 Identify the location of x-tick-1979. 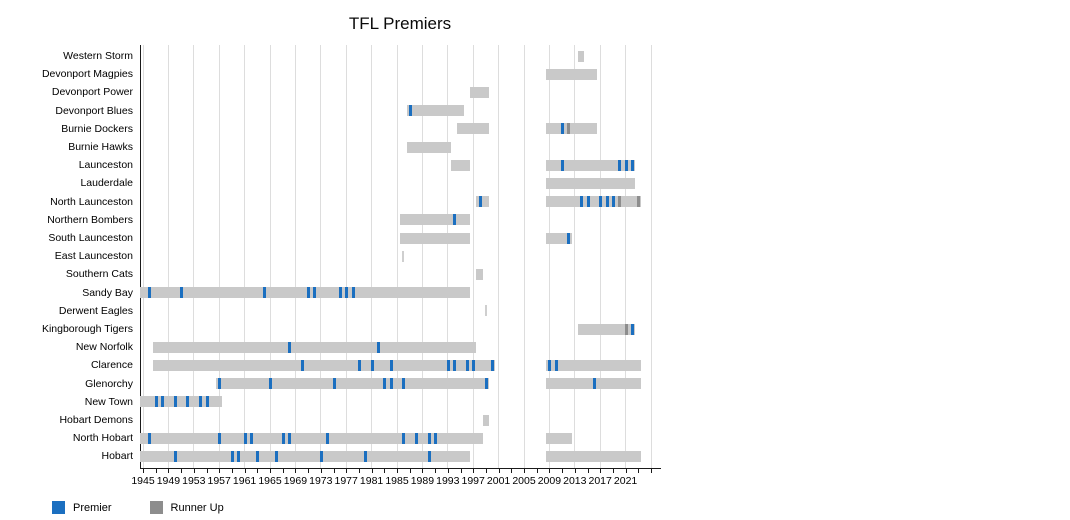
(359, 471).